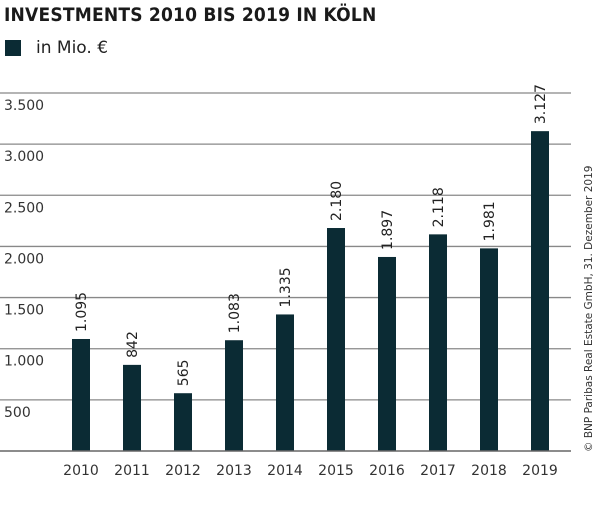 This screenshot has height=514, width=600. I want to click on bar-2017, so click(438, 342).